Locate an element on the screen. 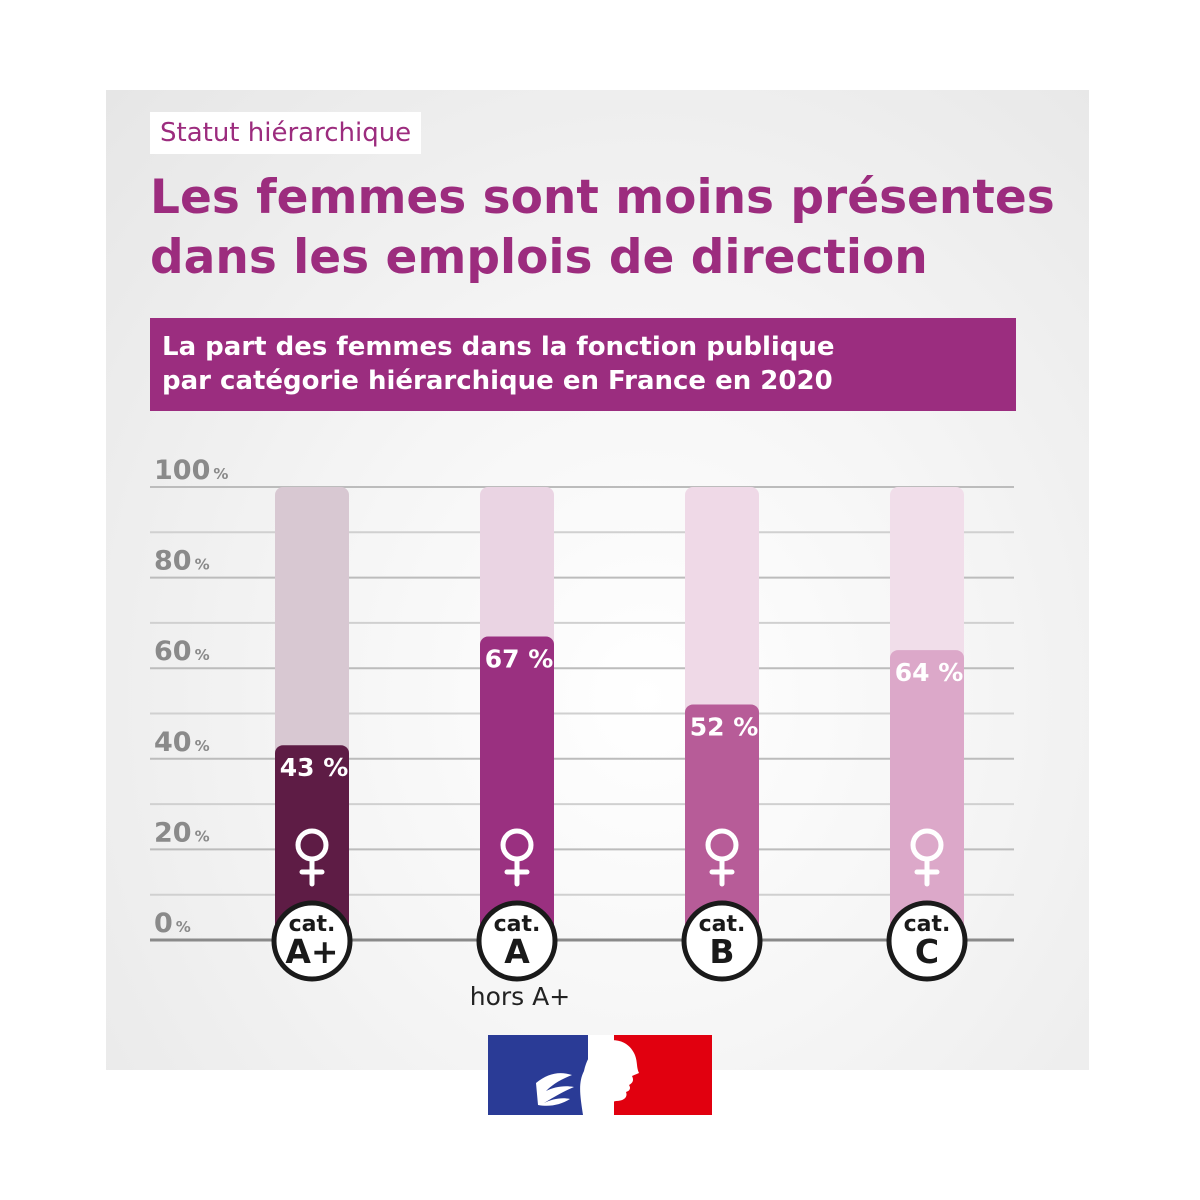  bar-value-label: 52 % is located at coordinates (724, 726).